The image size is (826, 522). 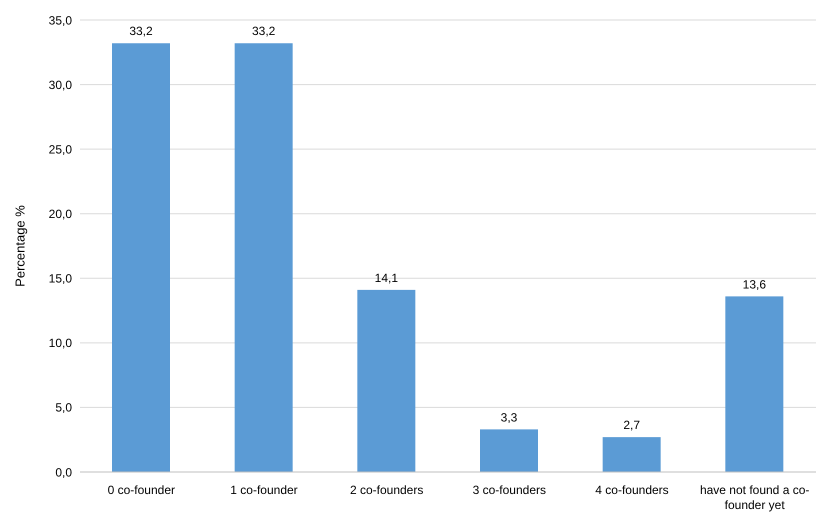 What do you see at coordinates (142, 490) in the screenshot?
I see `x-tick-label: 0 co-founder` at bounding box center [142, 490].